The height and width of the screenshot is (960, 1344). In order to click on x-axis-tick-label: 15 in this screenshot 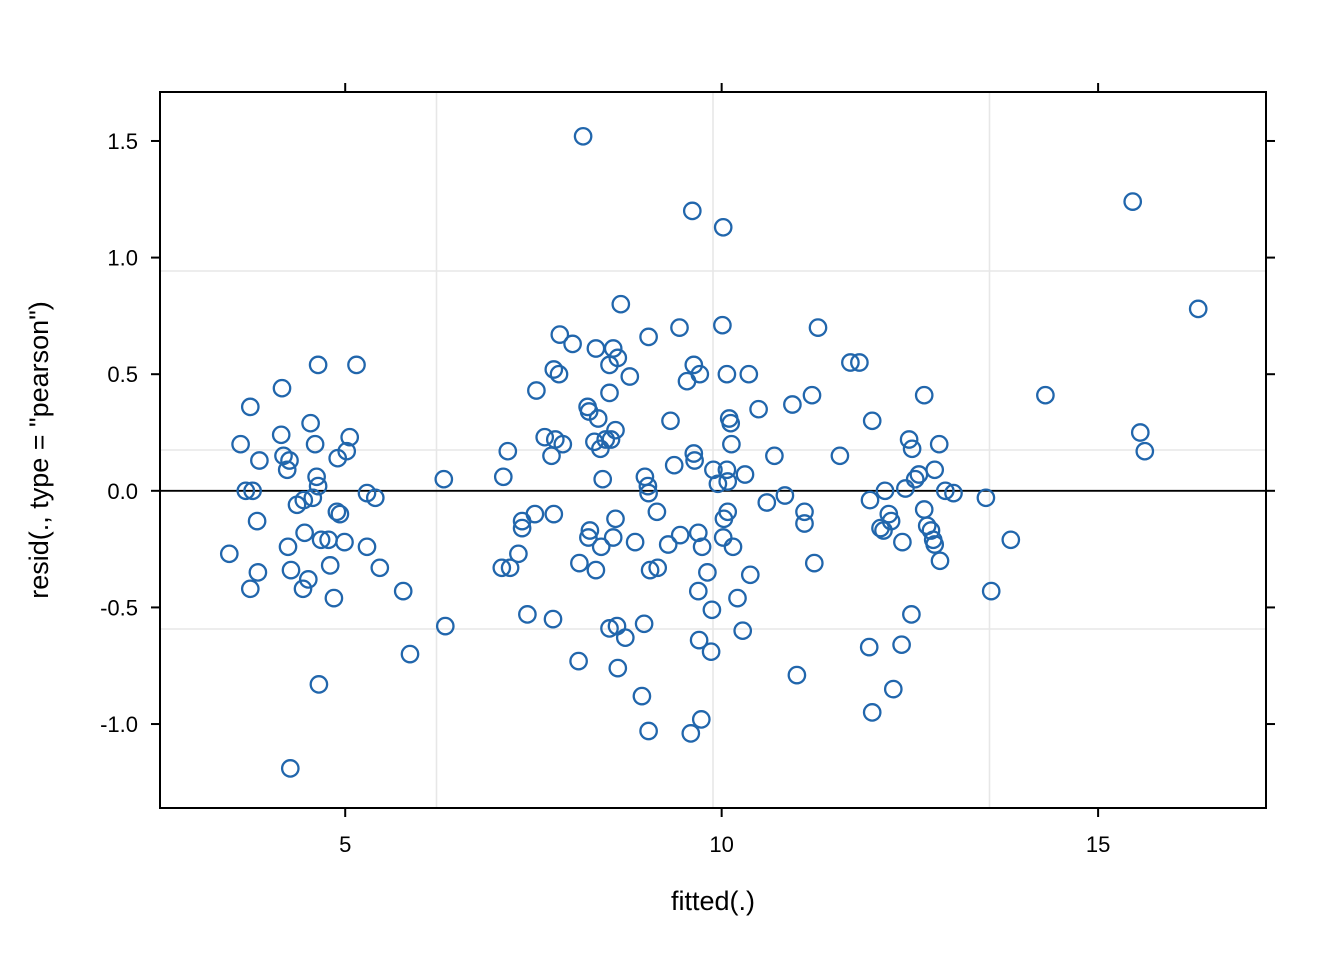, I will do `click(1098, 844)`.